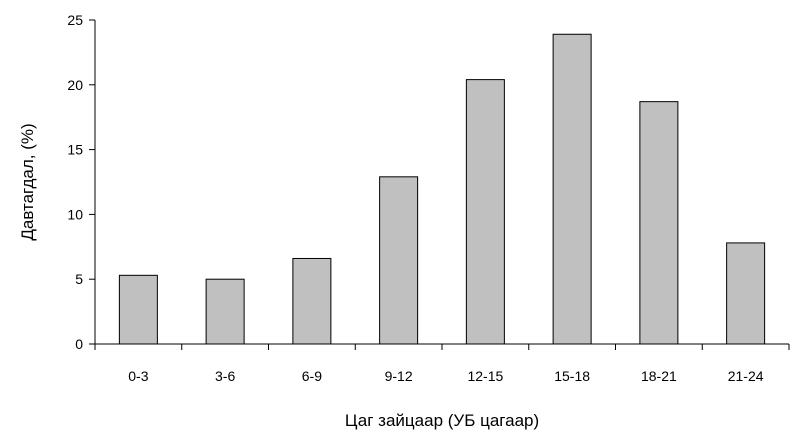 Image resolution: width=809 pixels, height=443 pixels. What do you see at coordinates (746, 376) in the screenshot?
I see `x-tick-label: 21-24` at bounding box center [746, 376].